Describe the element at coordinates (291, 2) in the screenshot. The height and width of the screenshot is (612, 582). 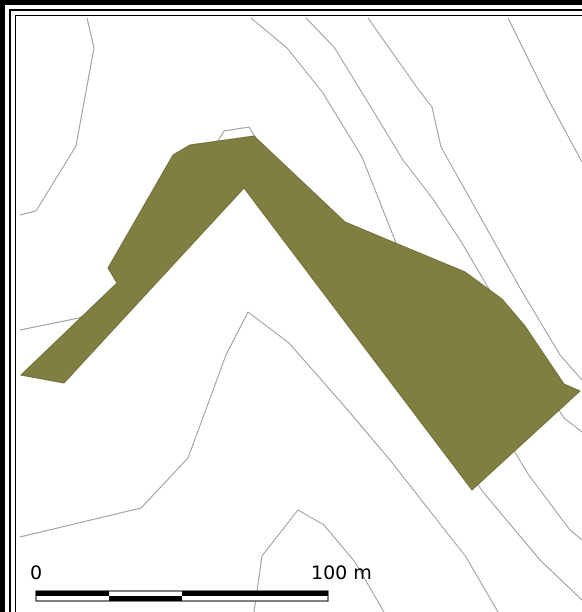
I see `map-frame-outer-top` at that location.